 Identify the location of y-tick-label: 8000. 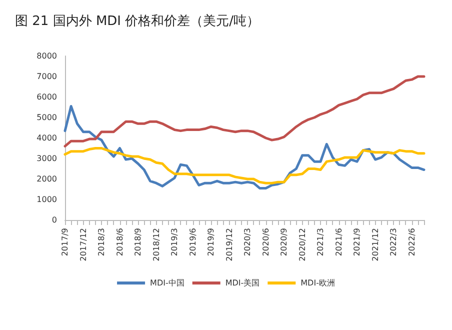
(46, 56).